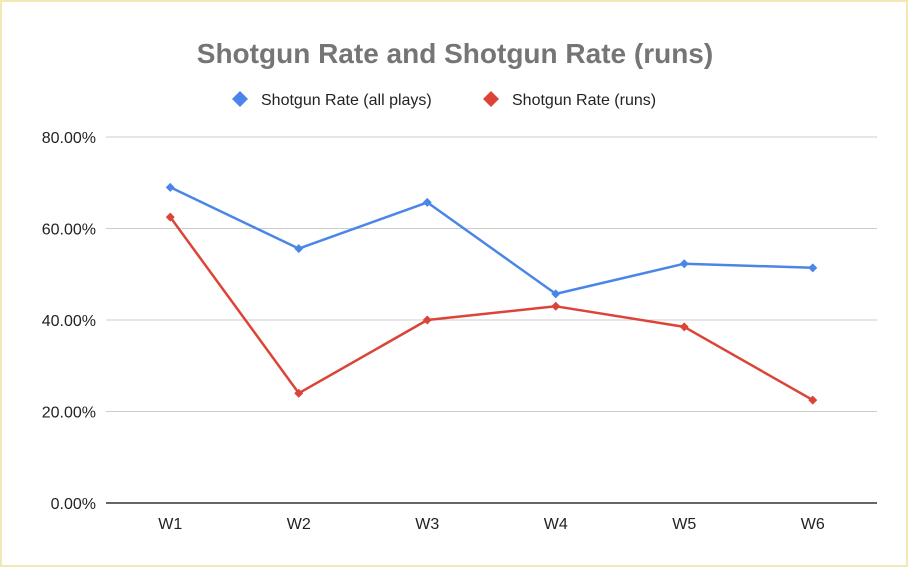  Describe the element at coordinates (813, 268) in the screenshot. I see `data-point-s0-w6` at that location.